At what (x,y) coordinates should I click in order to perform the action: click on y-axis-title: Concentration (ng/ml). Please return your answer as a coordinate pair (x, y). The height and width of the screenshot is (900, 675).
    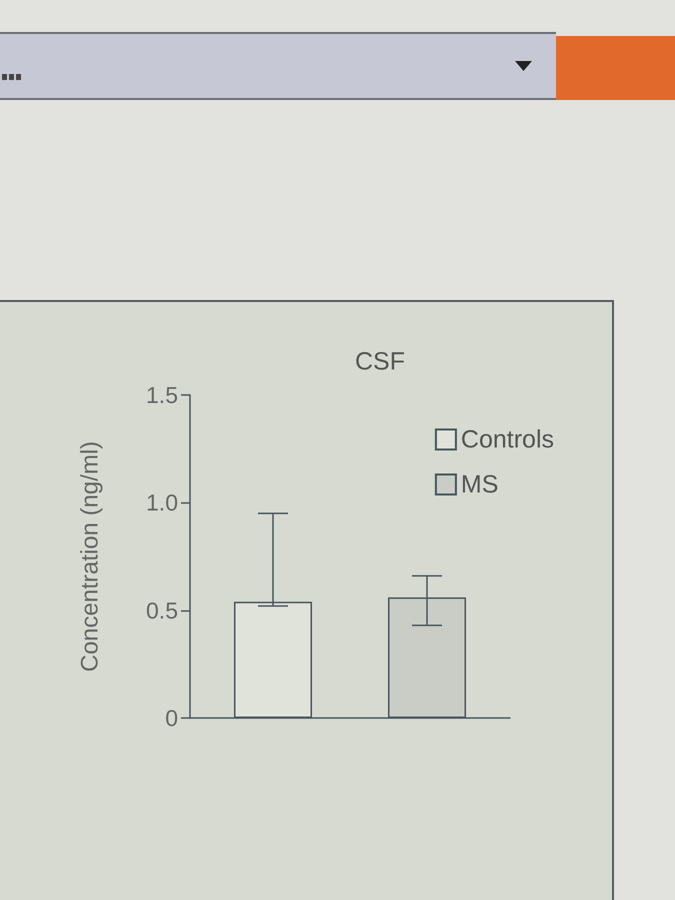
    Looking at the image, I should click on (90, 556).